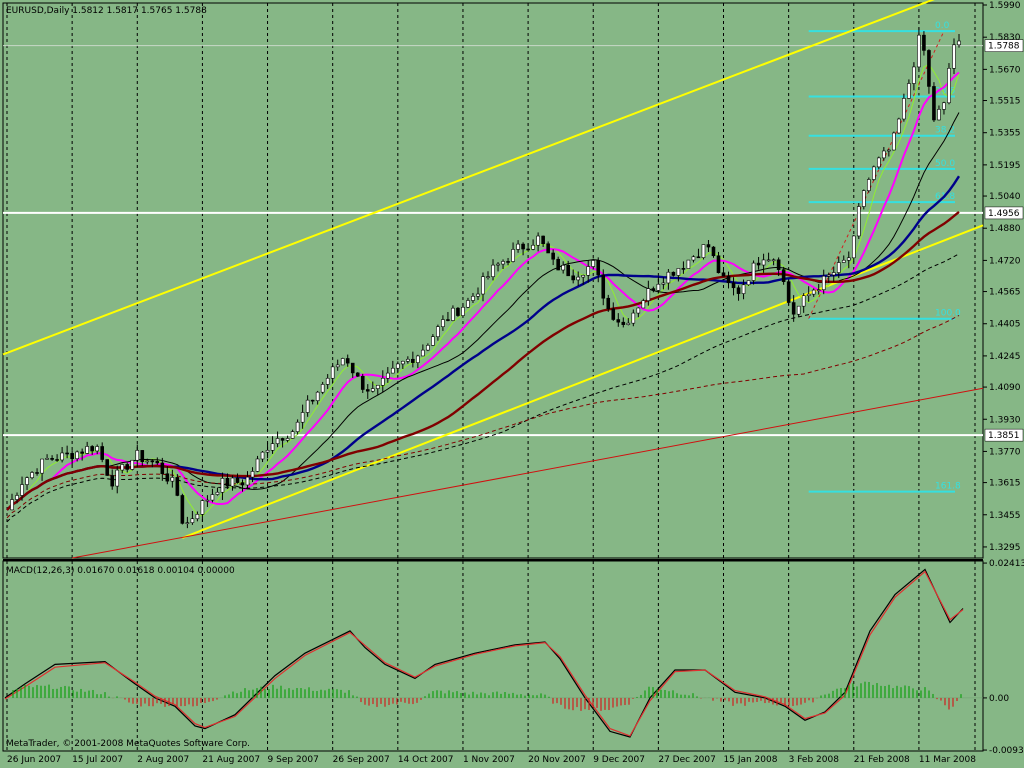 The image size is (1024, 768). I want to click on price-marker-label: 1.3851, so click(1004, 436).